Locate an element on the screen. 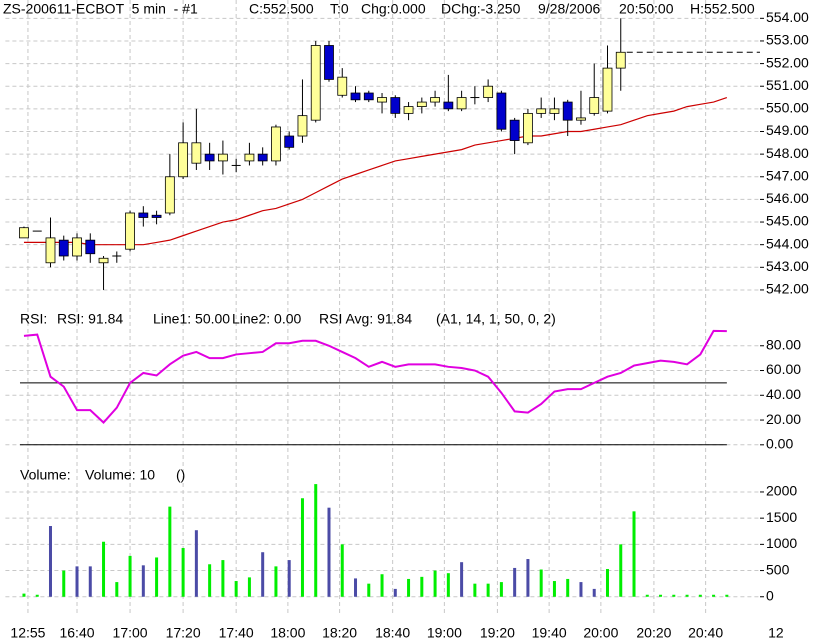 The width and height of the screenshot is (829, 644). legend-text: 9/28/2006 is located at coordinates (569, 9).